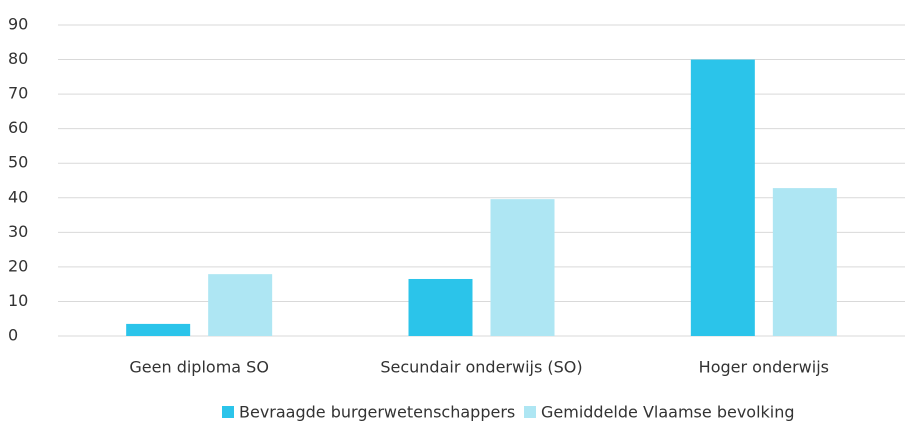 The width and height of the screenshot is (911, 429). Describe the element at coordinates (18, 231) in the screenshot. I see `y-tick-label: 30` at that location.